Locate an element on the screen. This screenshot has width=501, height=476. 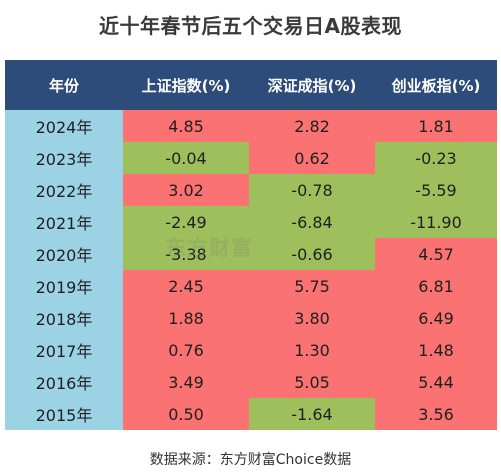
table-header-row: 年份 上证指数(%) 深证成指(%) 创业板指(%) is located at coordinates (251, 85).